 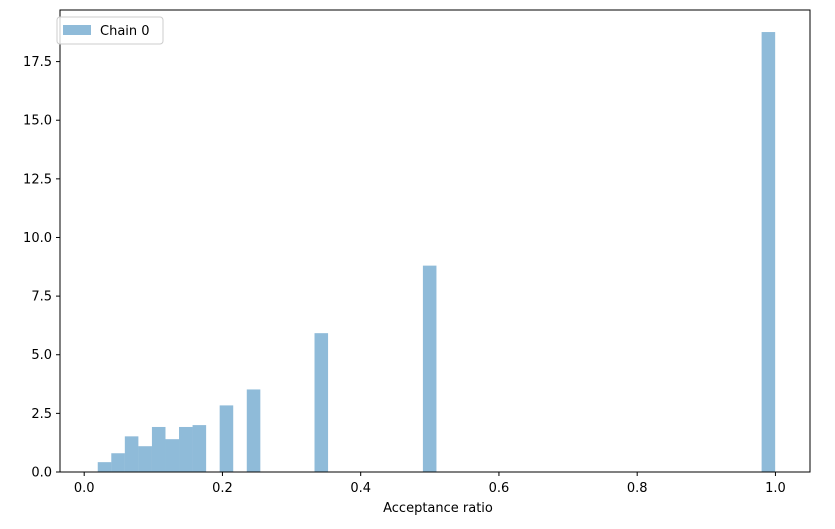 I want to click on y-tick-label: 2.5, so click(x=41, y=414).